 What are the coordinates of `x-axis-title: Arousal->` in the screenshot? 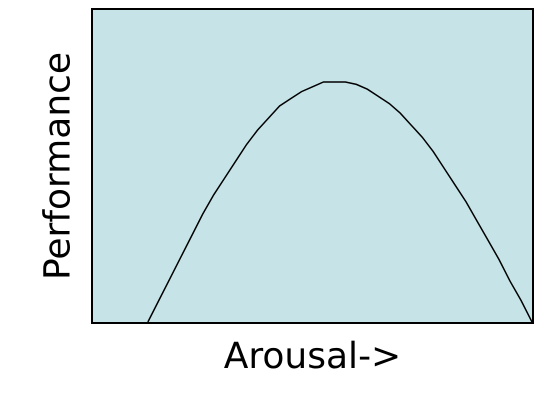 It's located at (313, 357).